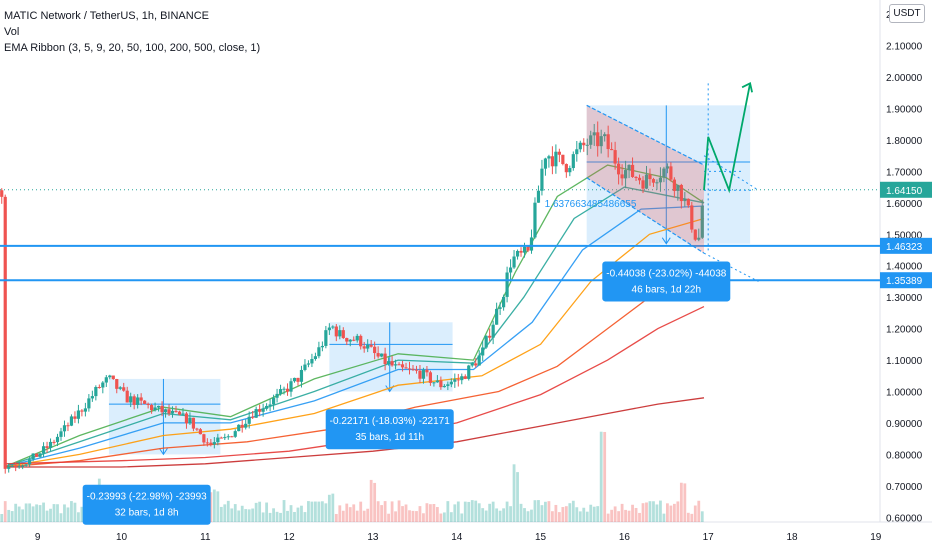  What do you see at coordinates (591, 204) in the screenshot?
I see `channel-value-label: 1.637663485486655` at bounding box center [591, 204].